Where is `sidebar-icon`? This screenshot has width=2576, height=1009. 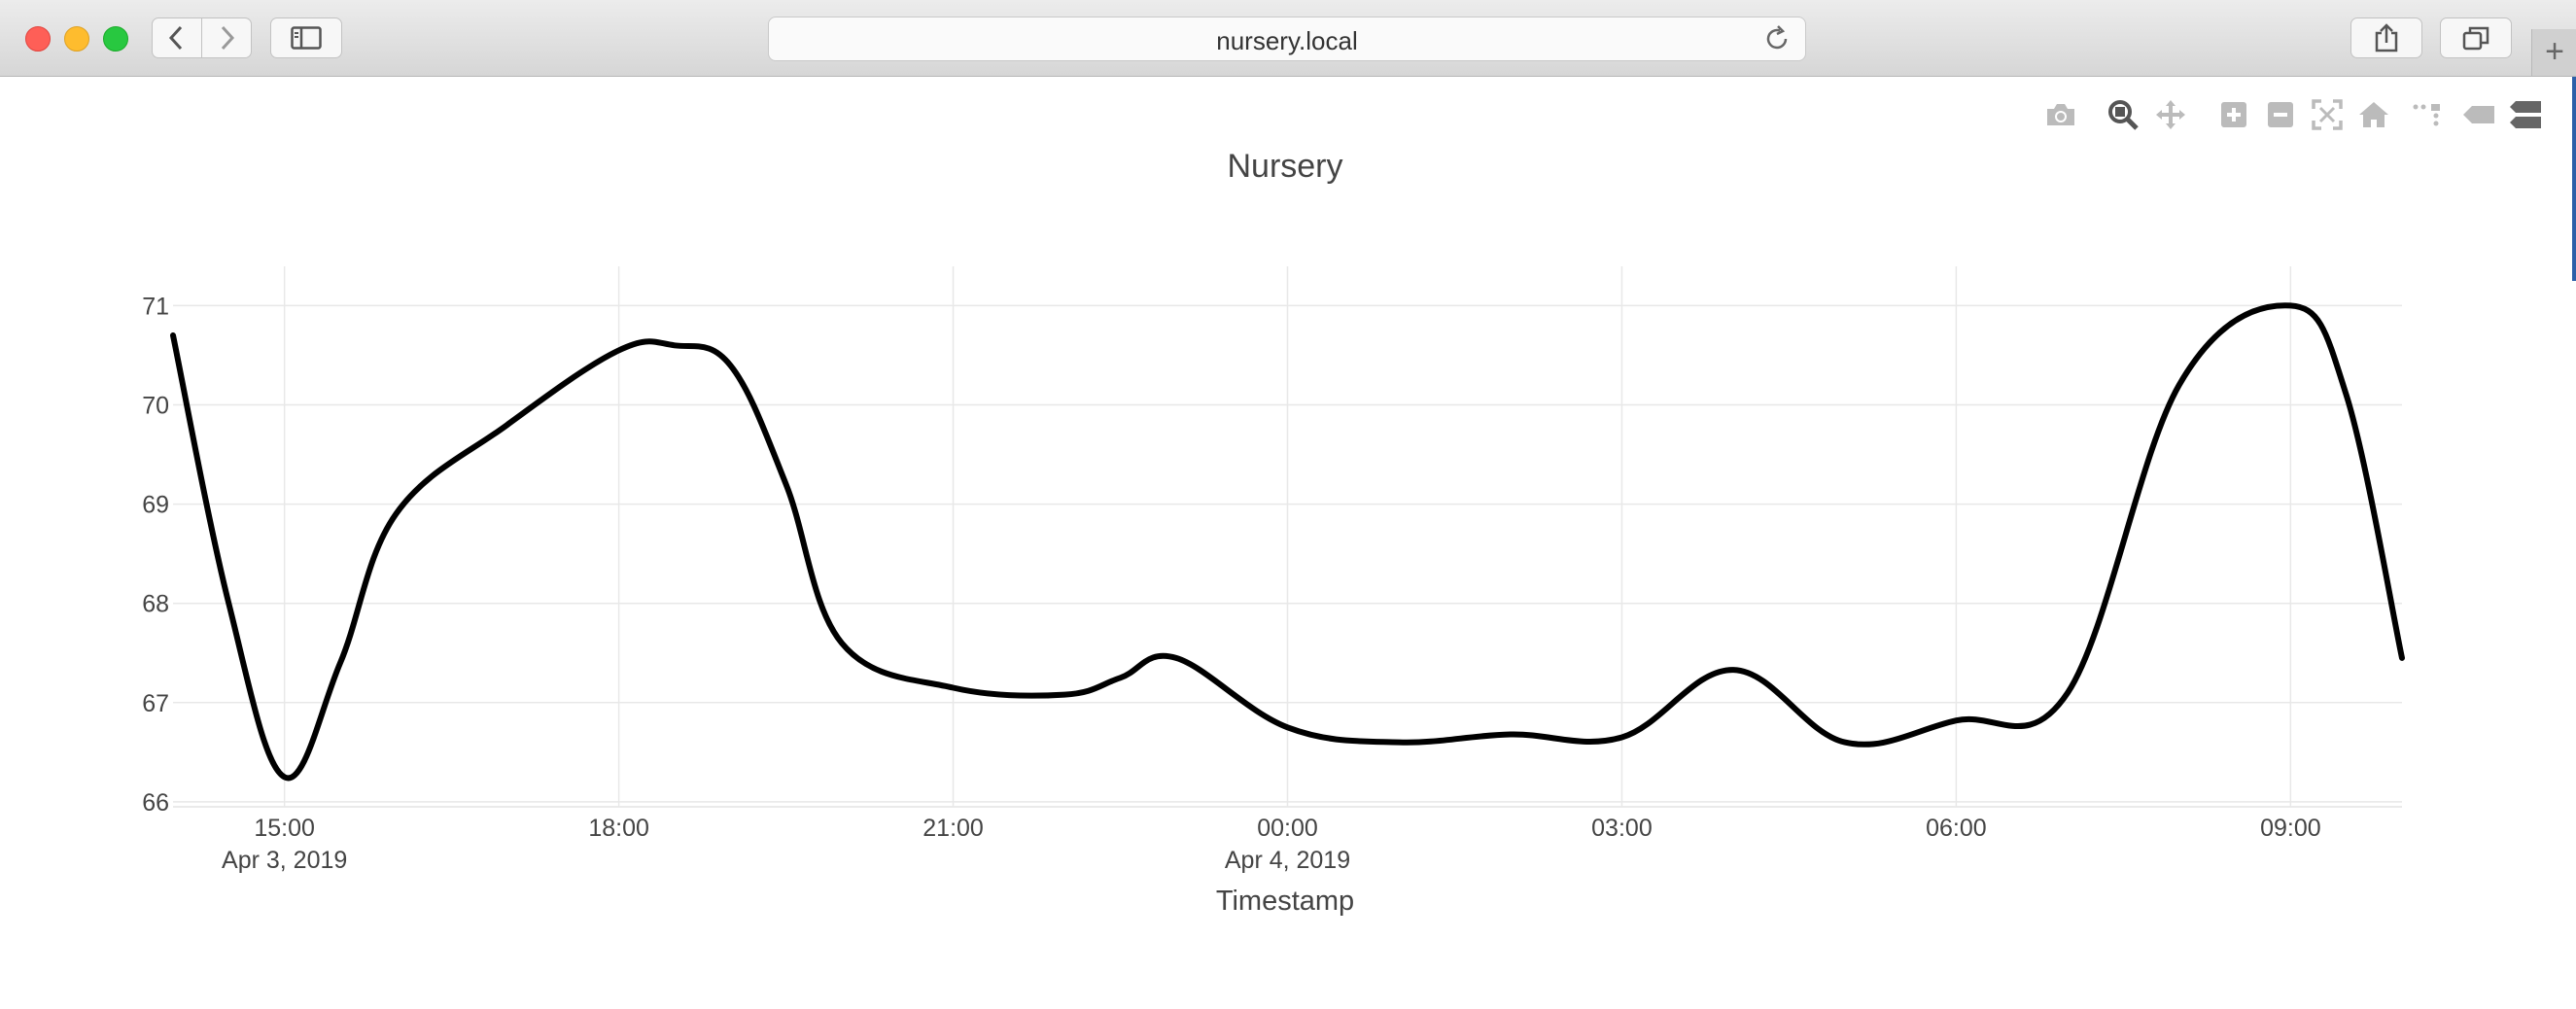 sidebar-icon is located at coordinates (306, 38).